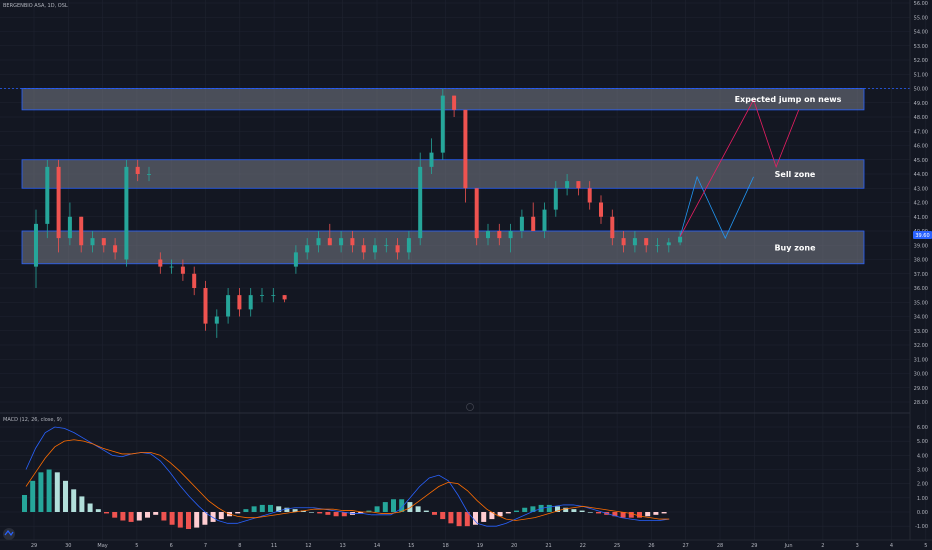 The width and height of the screenshot is (932, 550). I want to click on price-tick-label: 38.00, so click(921, 261).